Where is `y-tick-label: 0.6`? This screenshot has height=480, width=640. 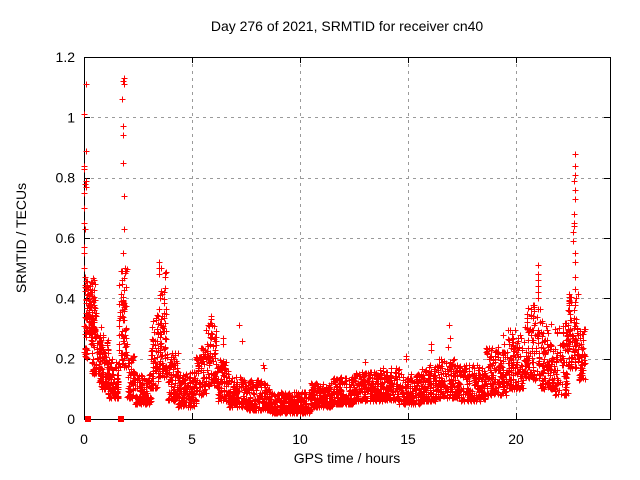
y-tick-label: 0.6 is located at coordinates (66, 238).